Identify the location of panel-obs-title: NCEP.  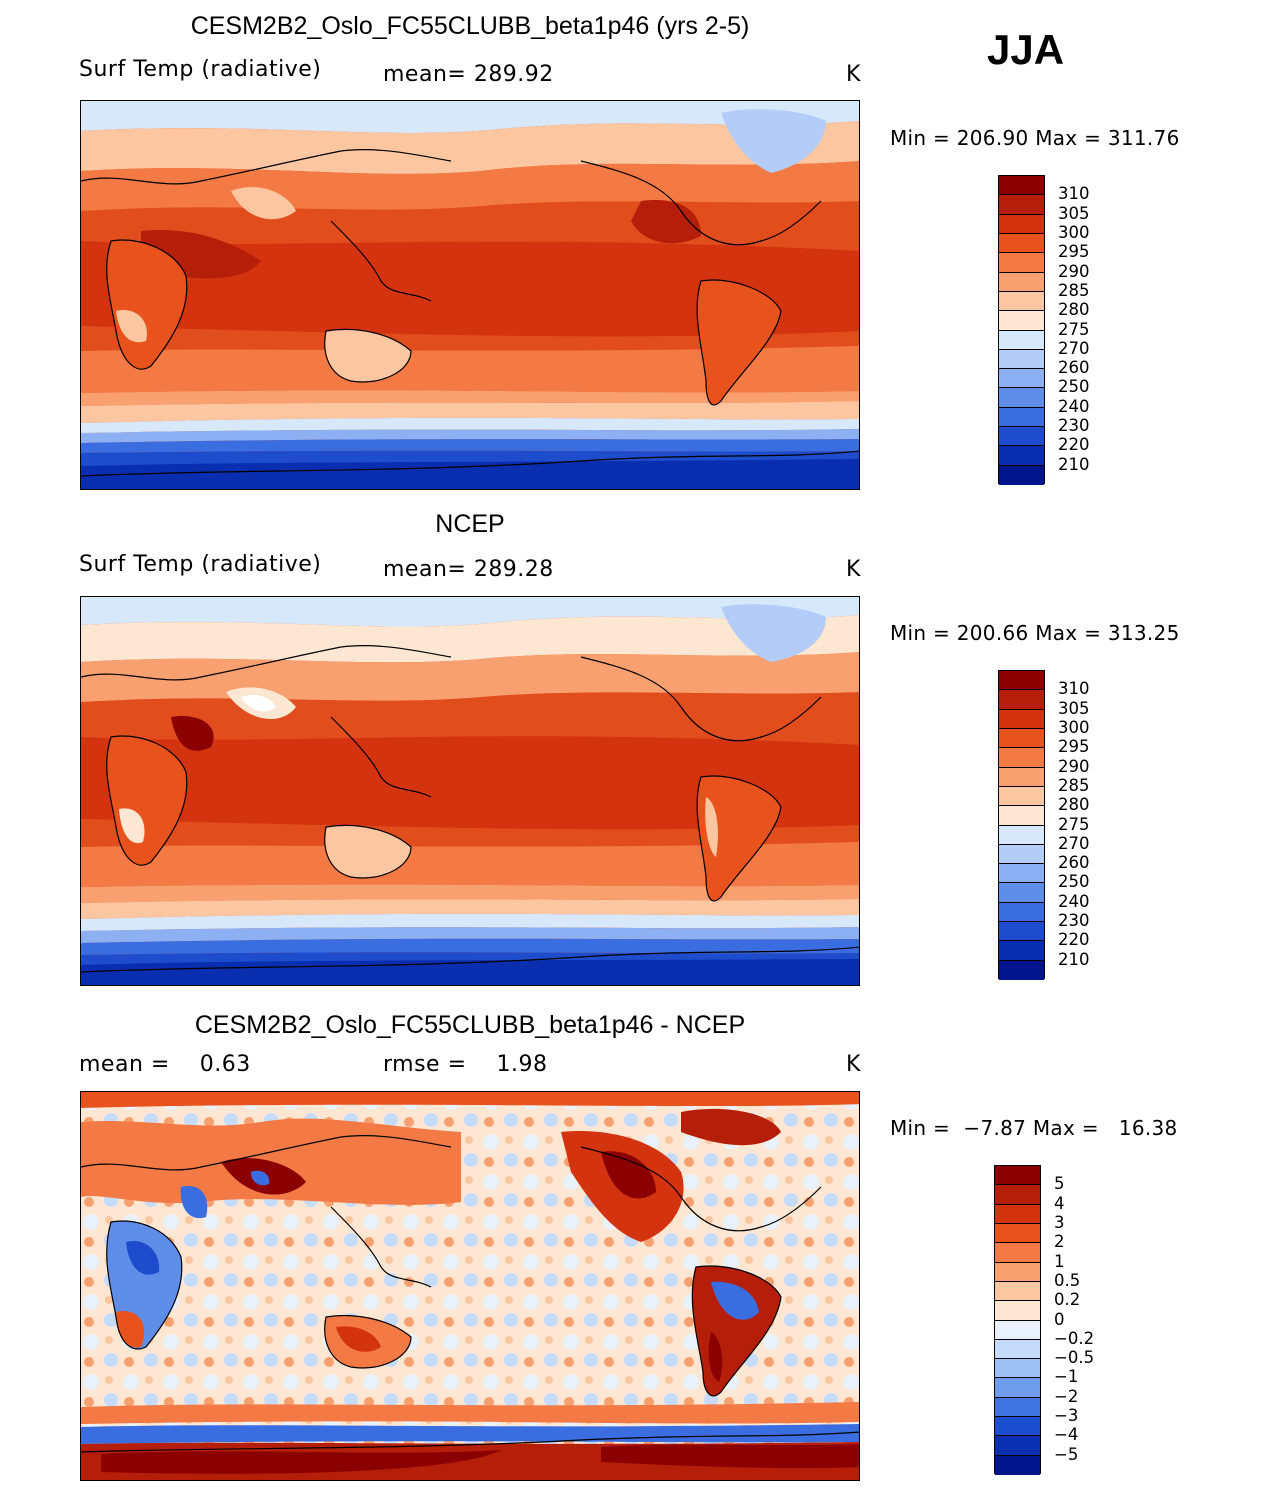
(470, 524).